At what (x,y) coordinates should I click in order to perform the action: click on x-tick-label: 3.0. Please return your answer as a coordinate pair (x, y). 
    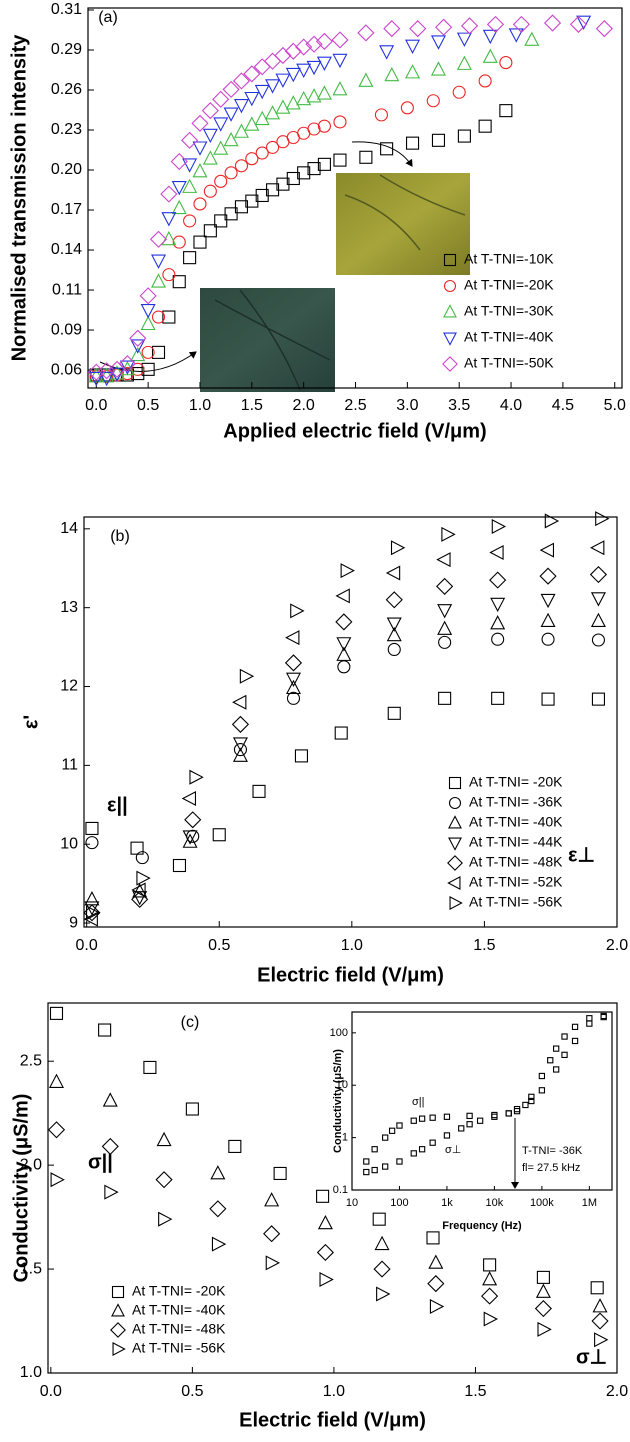
    Looking at the image, I should click on (407, 405).